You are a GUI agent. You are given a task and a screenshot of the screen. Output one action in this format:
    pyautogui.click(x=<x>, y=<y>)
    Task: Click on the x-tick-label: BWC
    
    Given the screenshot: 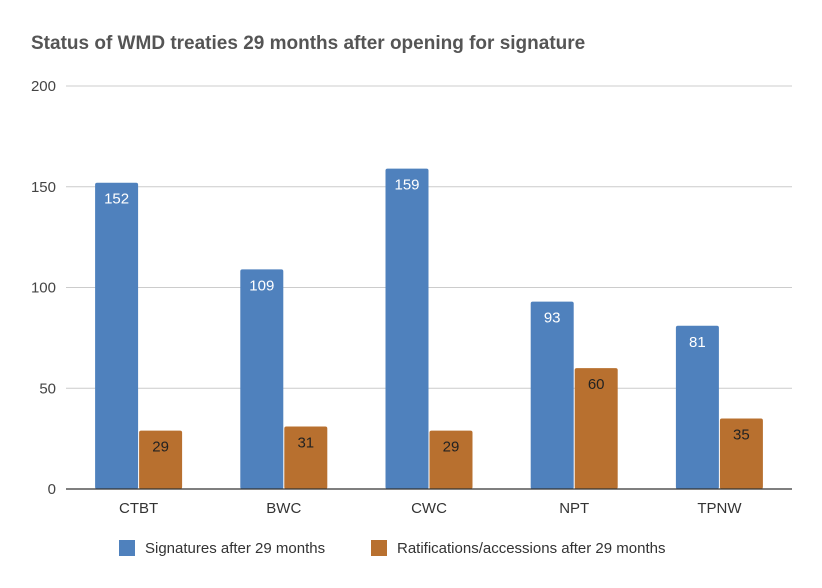 What is the action you would take?
    pyautogui.click(x=283, y=508)
    